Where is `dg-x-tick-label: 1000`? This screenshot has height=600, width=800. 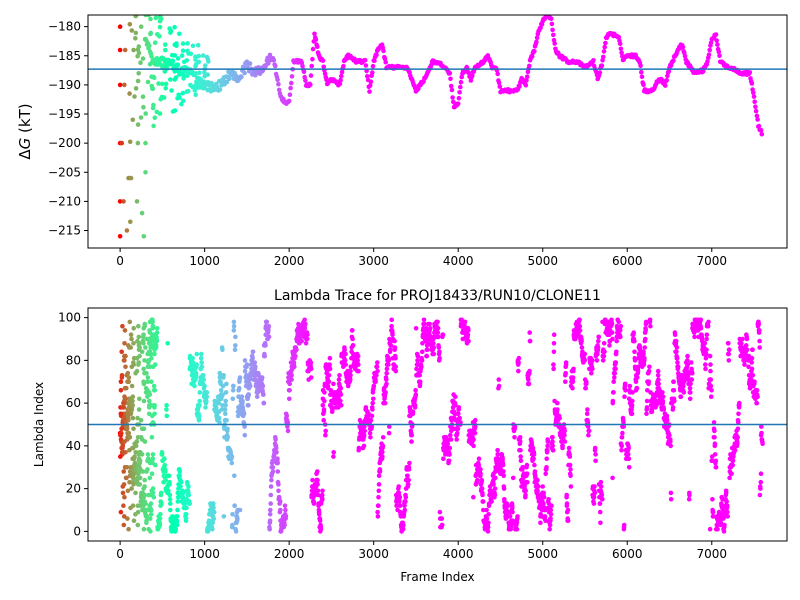
dg-x-tick-label: 1000 is located at coordinates (204, 261).